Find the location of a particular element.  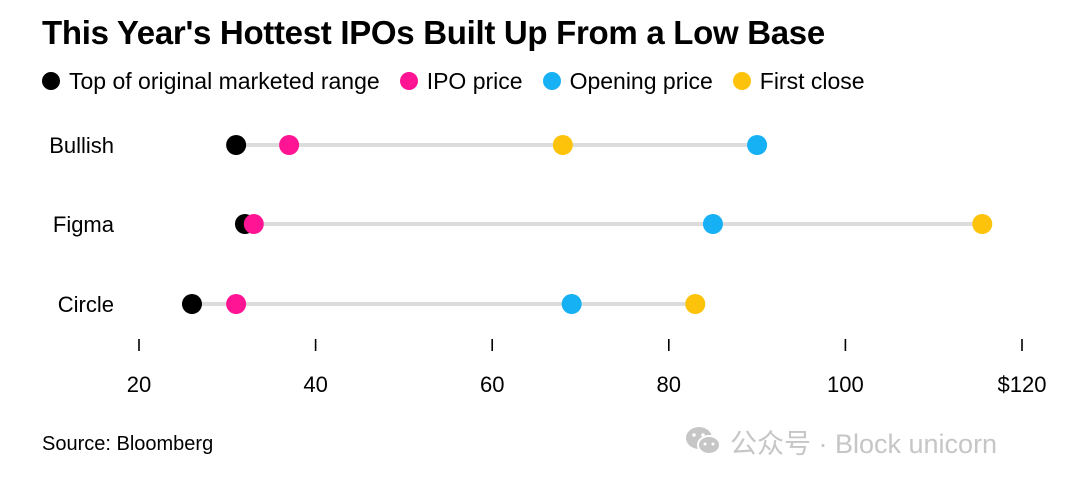

legend-label-top-of-range: Top of original marketed range is located at coordinates (224, 80).